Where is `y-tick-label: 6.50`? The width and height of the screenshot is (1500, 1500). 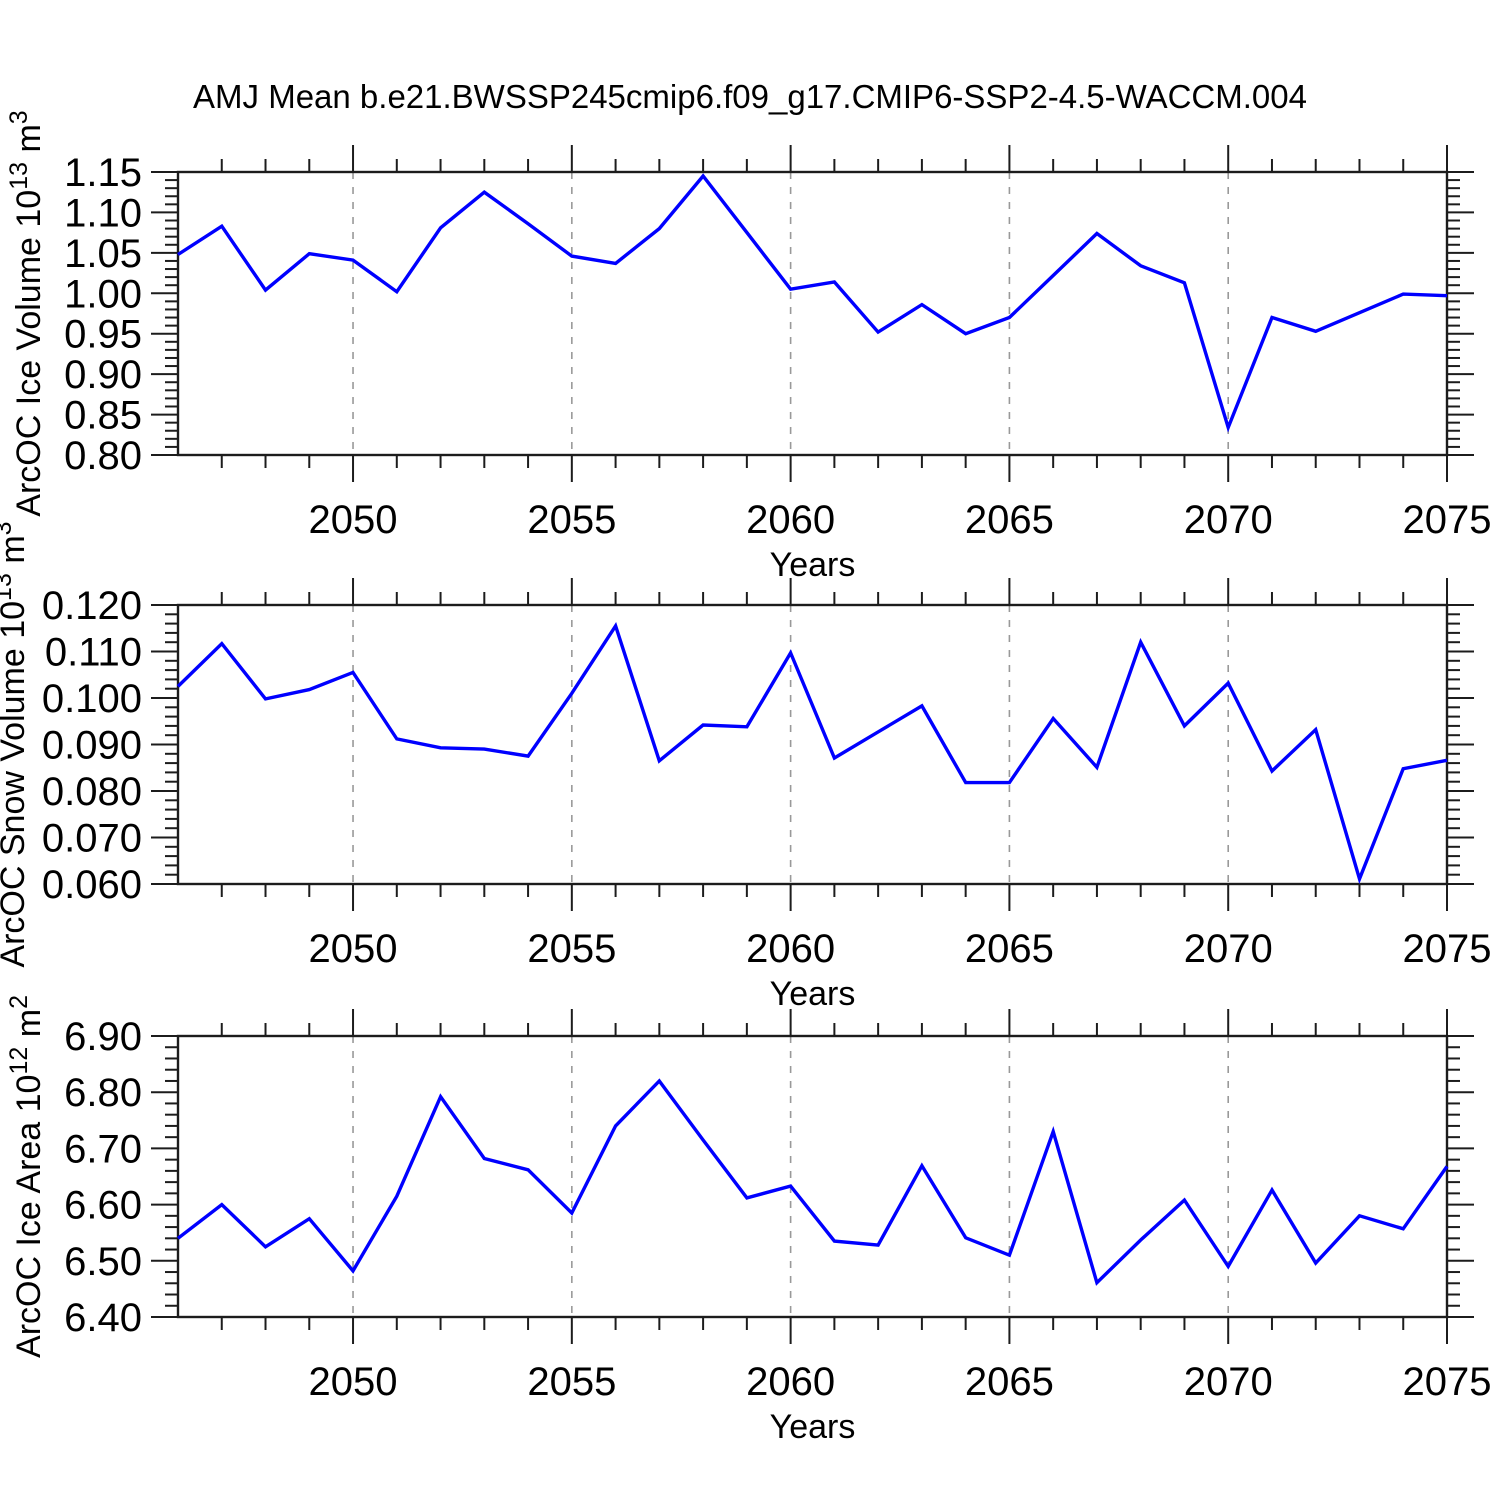 y-tick-label: 6.50 is located at coordinates (103, 1262).